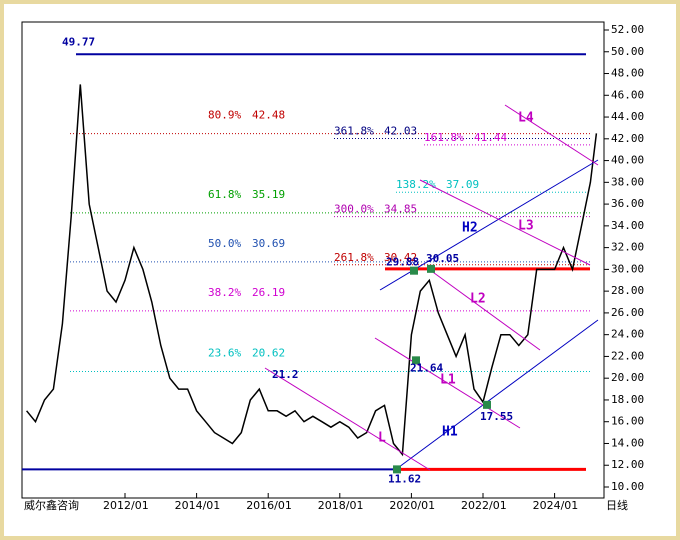  I want to click on trend-label: H2, so click(470, 228).